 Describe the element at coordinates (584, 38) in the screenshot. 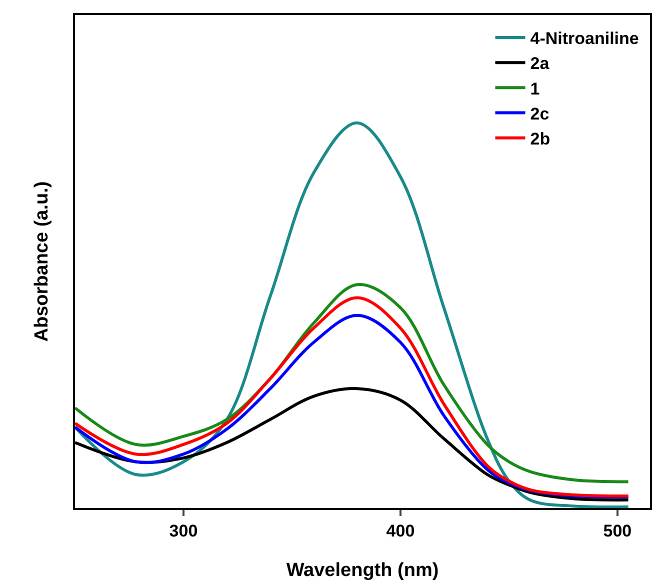

I see `legend-label: 4-Nitroaniline` at that location.